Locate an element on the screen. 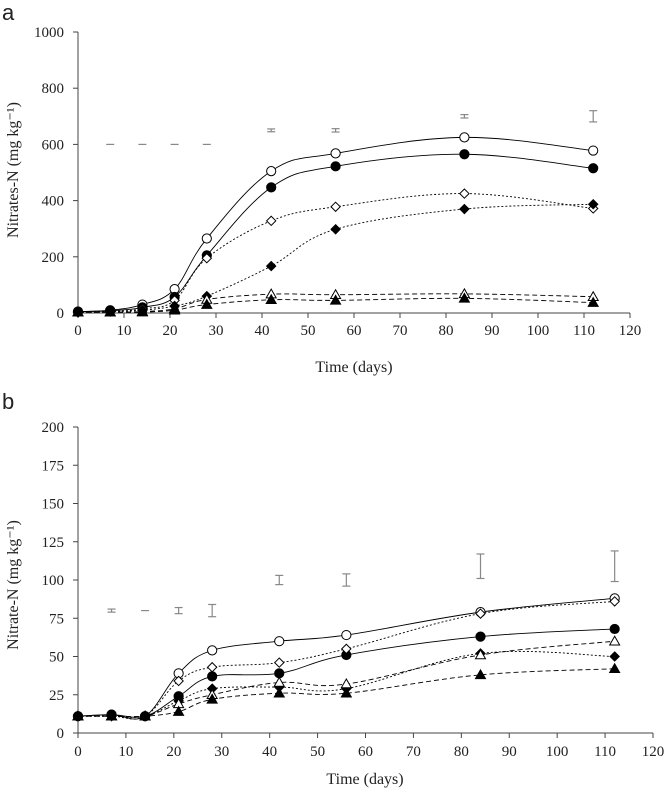 The height and width of the screenshot is (793, 664). panel-a-x-tick-label: 50 is located at coordinates (308, 331).